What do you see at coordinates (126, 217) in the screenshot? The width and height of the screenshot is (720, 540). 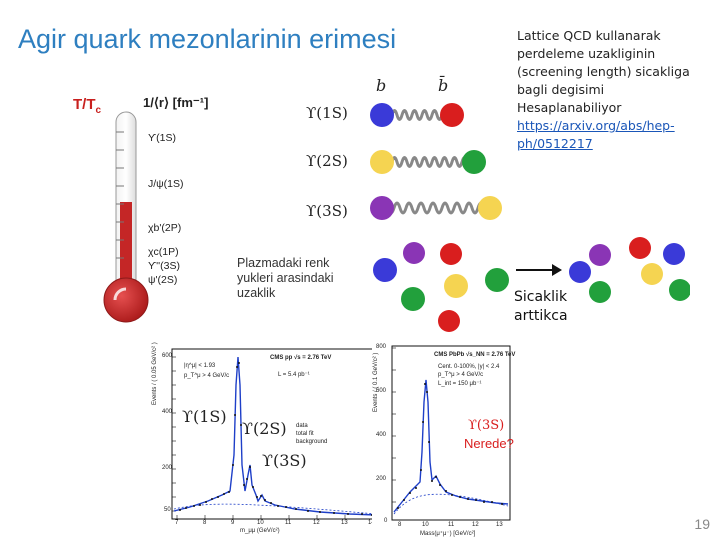 I see `thermometer-icon` at bounding box center [126, 217].